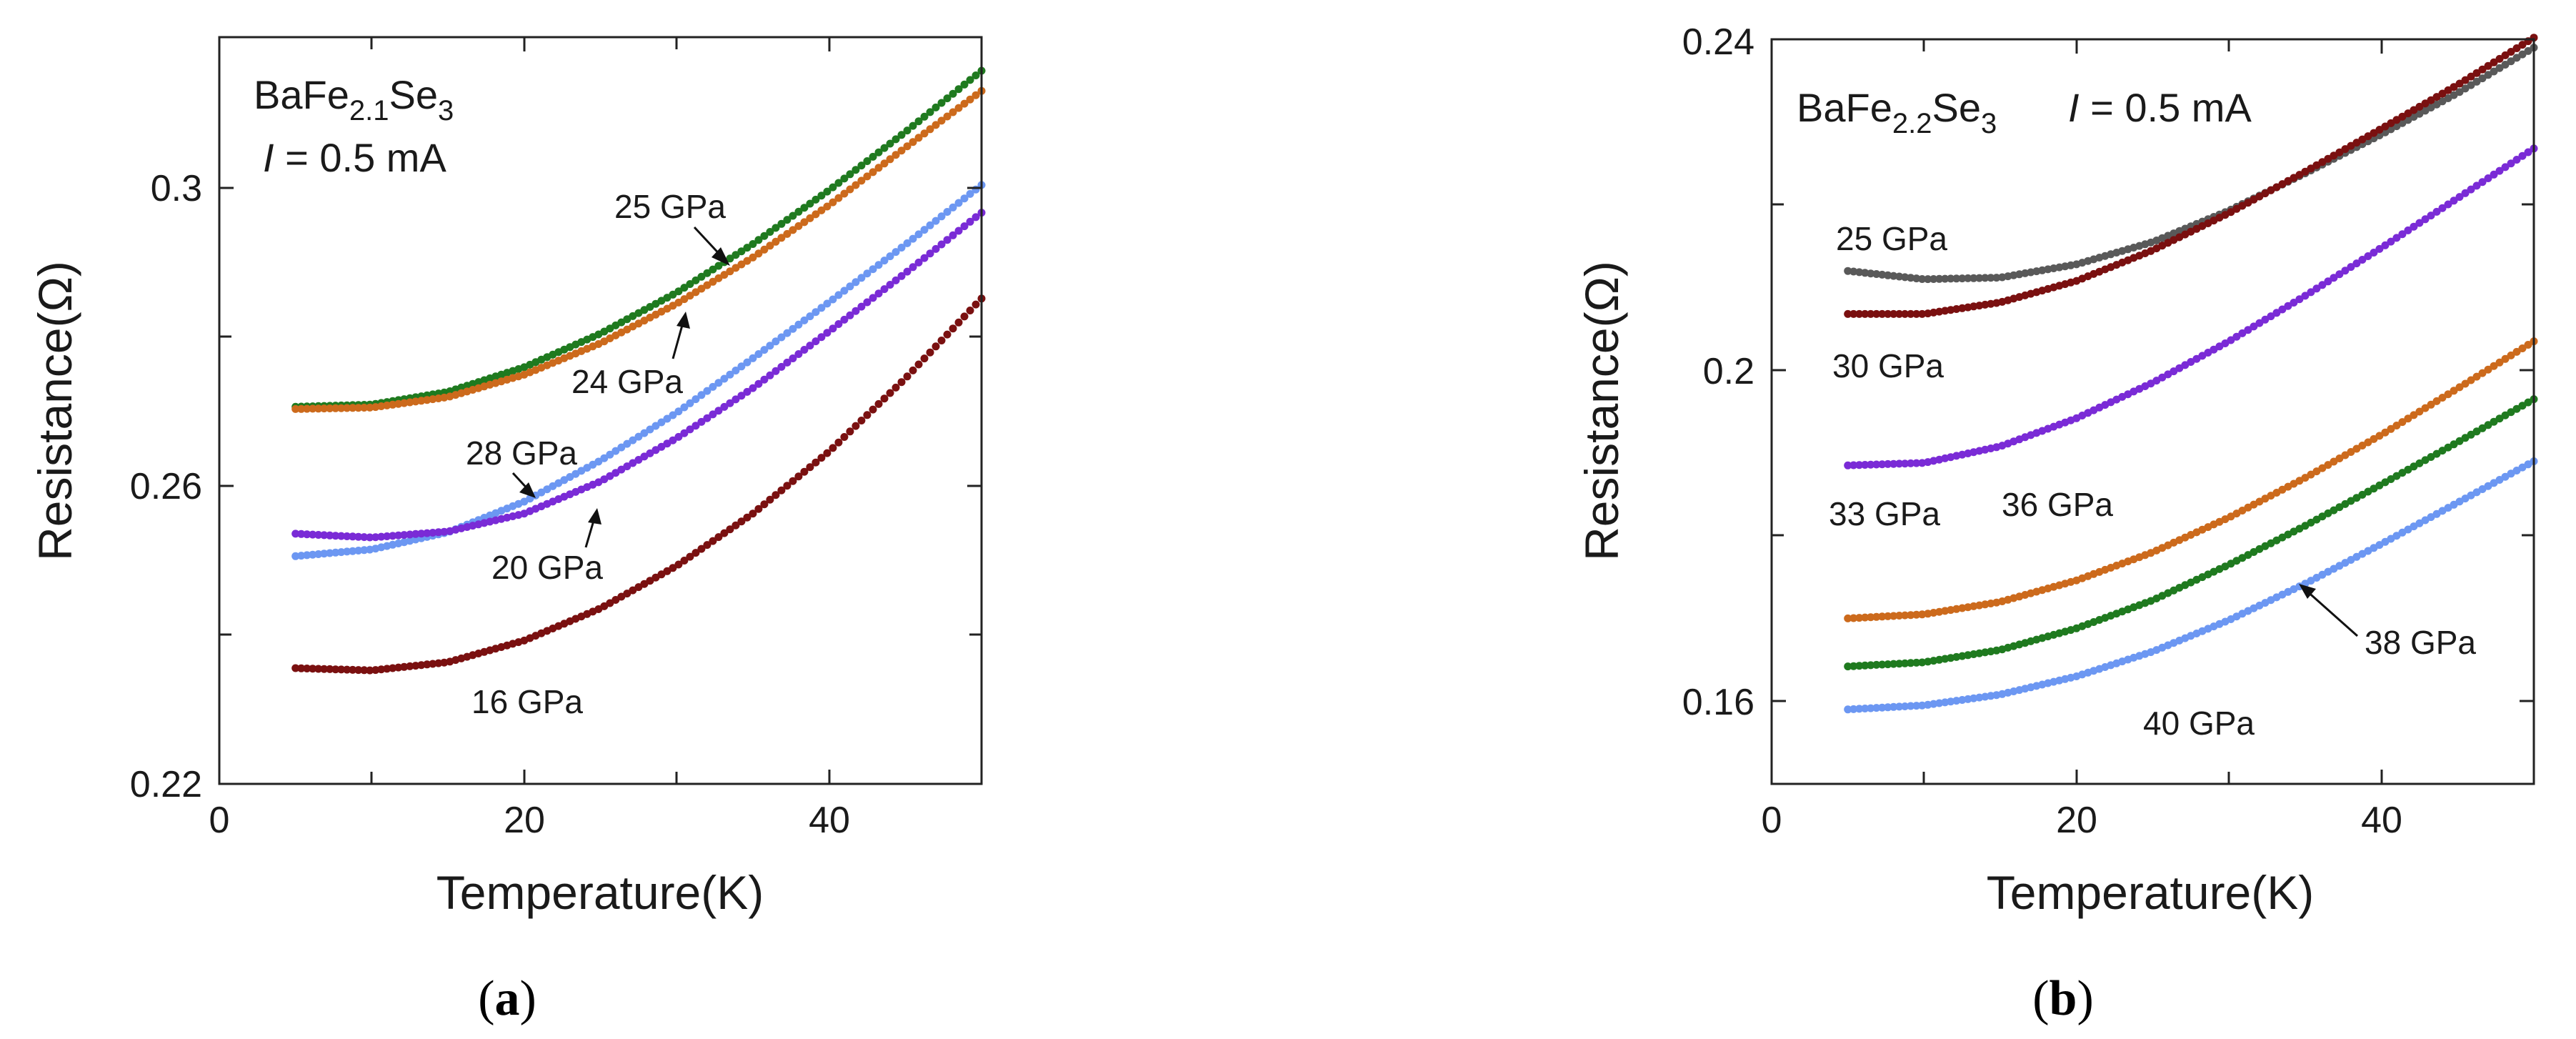 This screenshot has width=2576, height=1039. What do you see at coordinates (354, 99) in the screenshot?
I see `chart-a-compound-label: BaFe2.1Se3` at bounding box center [354, 99].